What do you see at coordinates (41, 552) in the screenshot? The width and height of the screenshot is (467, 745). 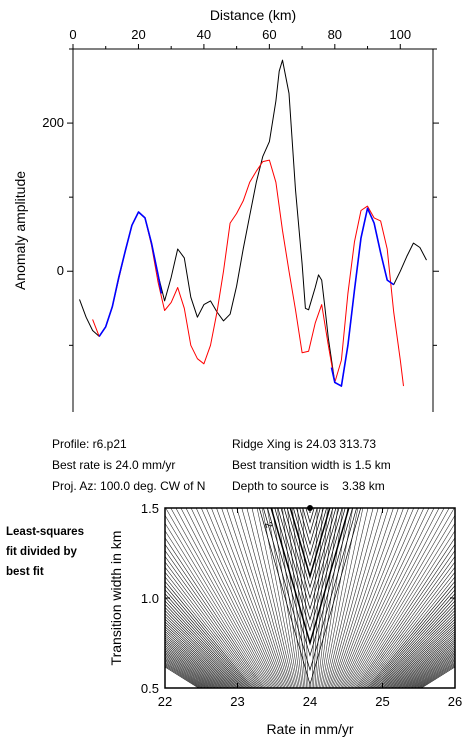 I see `side-note-line-2: fit divided by` at bounding box center [41, 552].